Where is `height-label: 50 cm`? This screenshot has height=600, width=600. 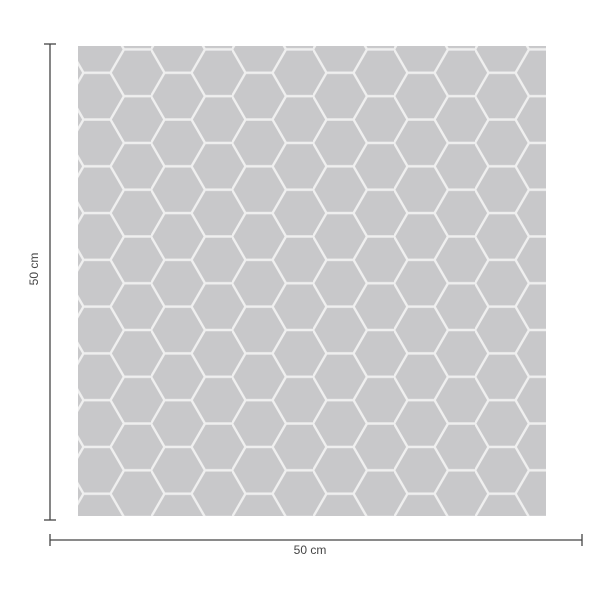
height-label: 50 cm is located at coordinates (34, 269).